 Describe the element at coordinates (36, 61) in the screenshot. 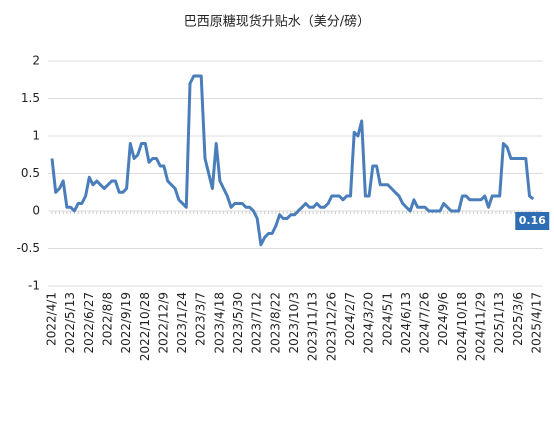

I see `y-tick-label: 2` at that location.